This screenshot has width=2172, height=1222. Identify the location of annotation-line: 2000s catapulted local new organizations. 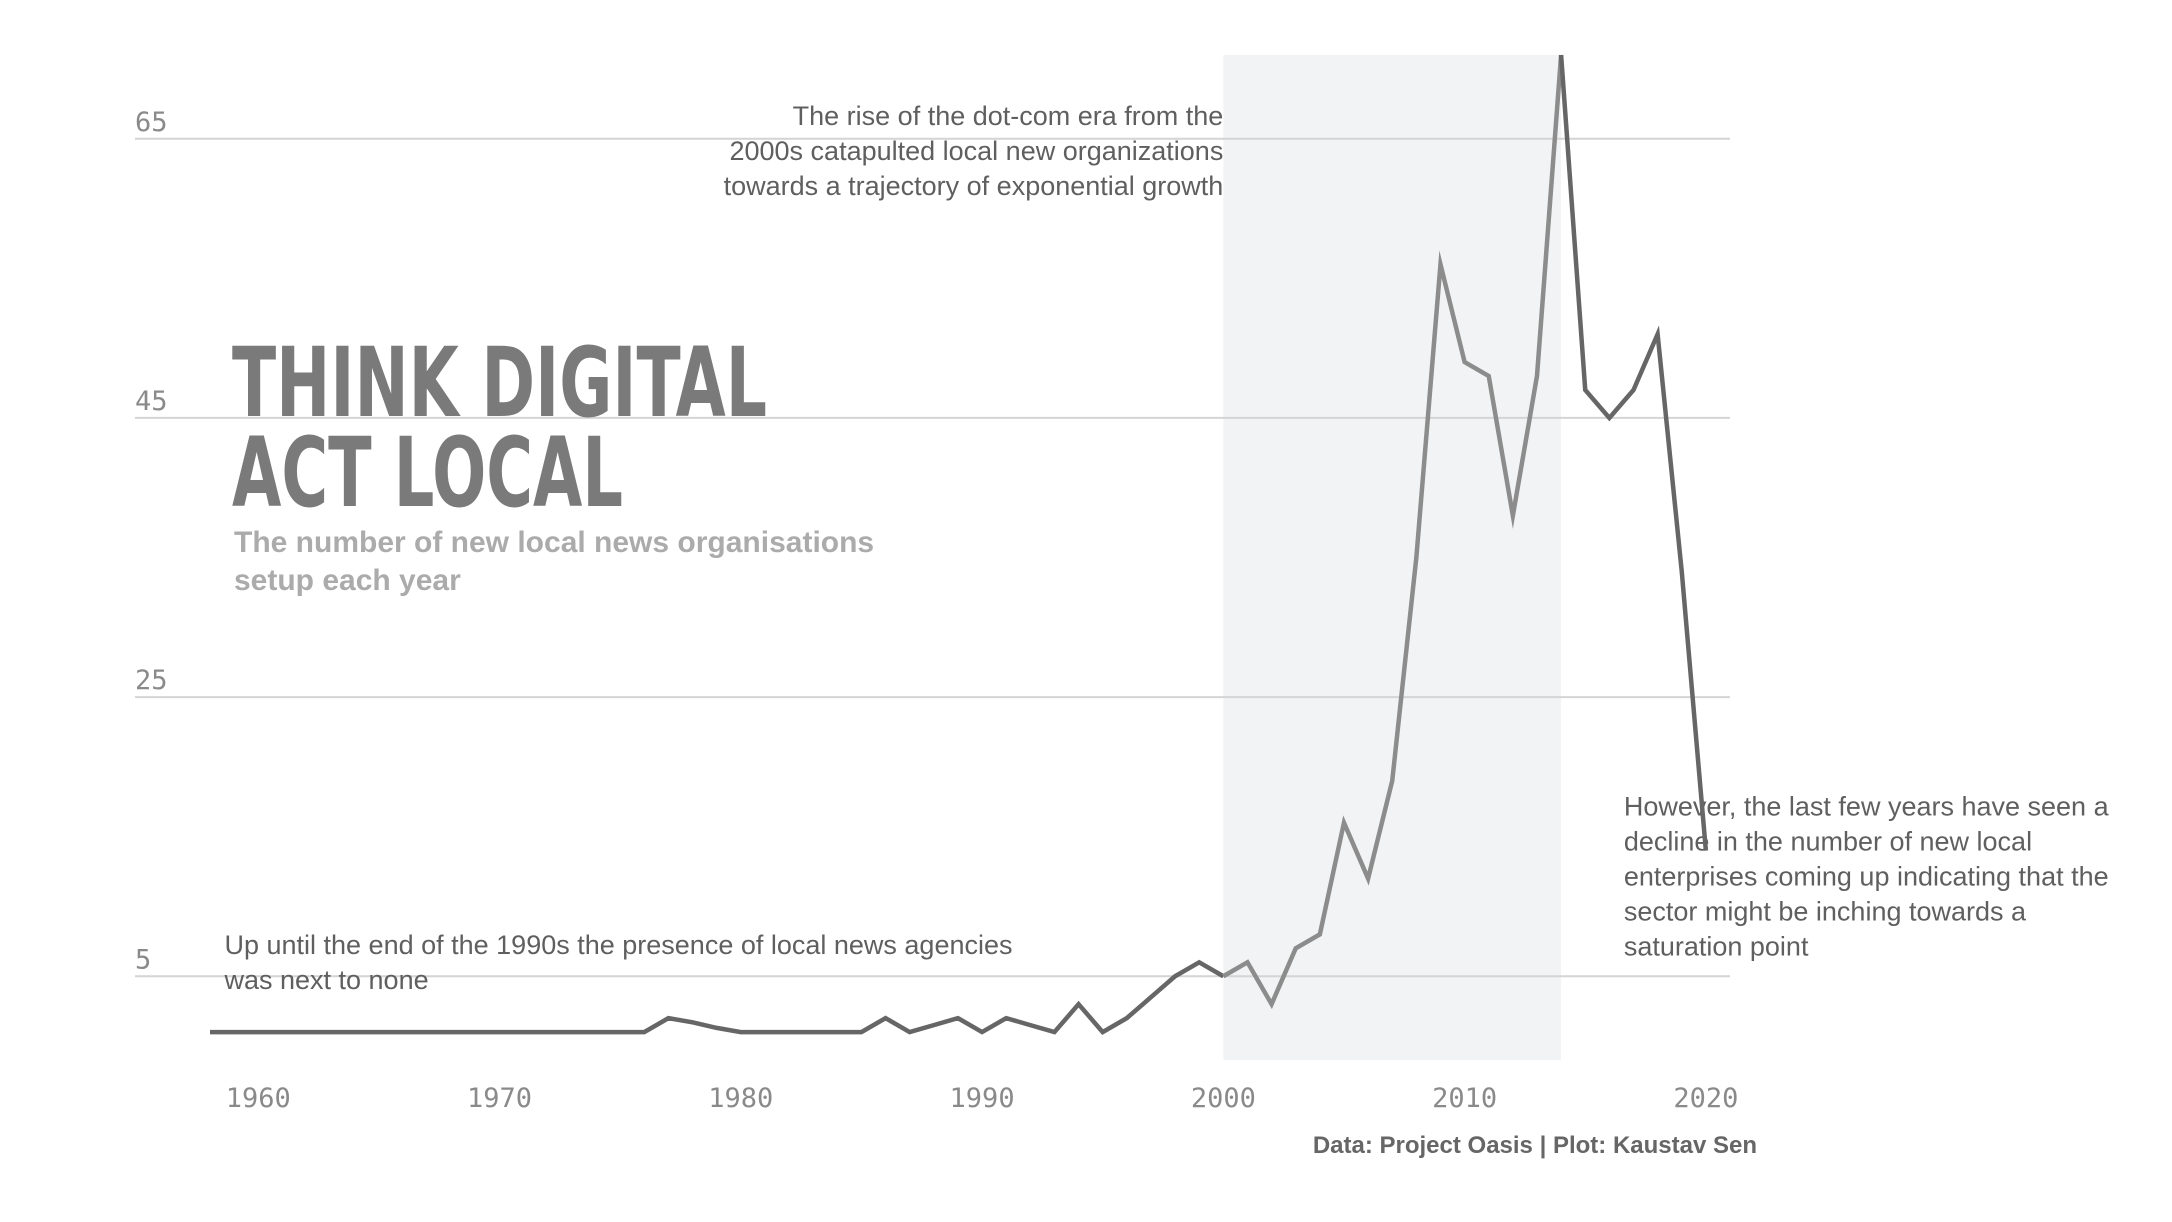
(976, 151).